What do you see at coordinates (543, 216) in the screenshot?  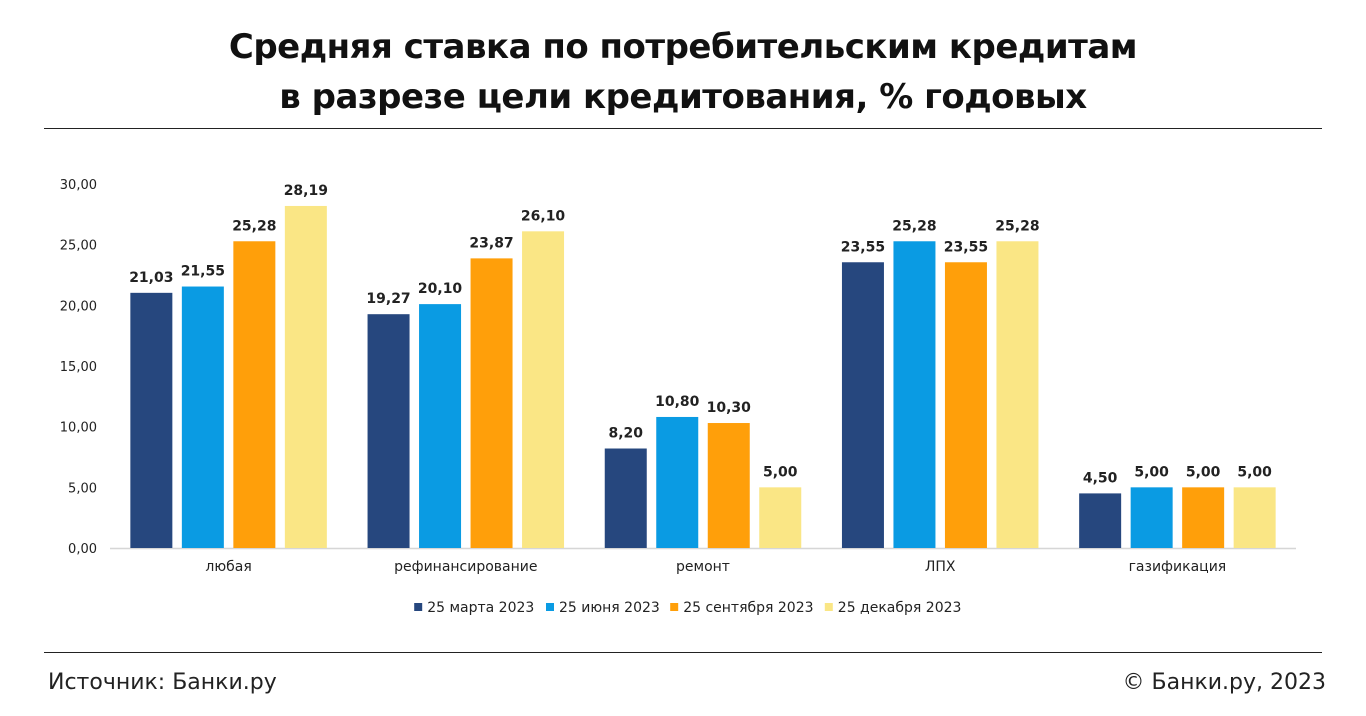 I see `data-label: 26,10` at bounding box center [543, 216].